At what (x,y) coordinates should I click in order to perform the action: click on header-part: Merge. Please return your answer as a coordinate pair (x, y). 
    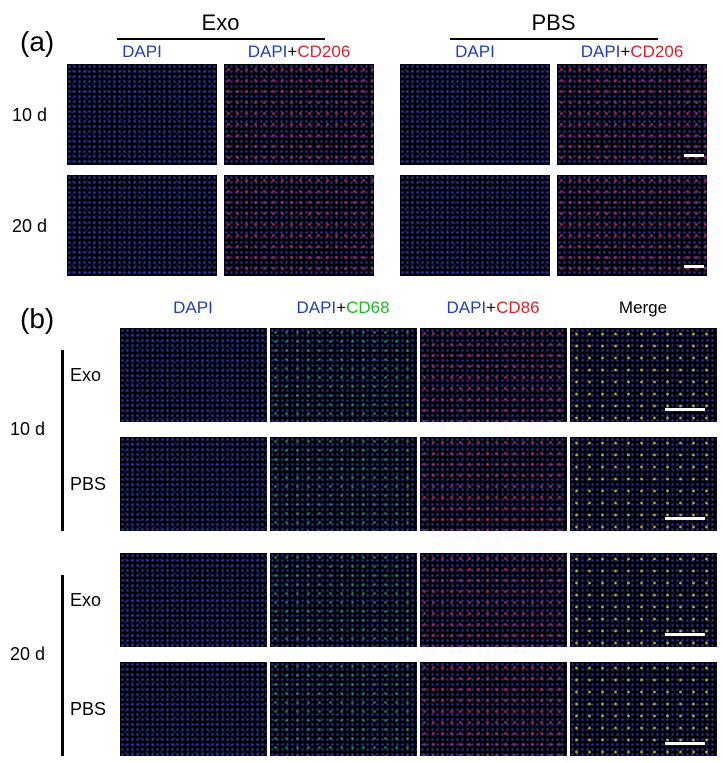
    Looking at the image, I should click on (643, 307).